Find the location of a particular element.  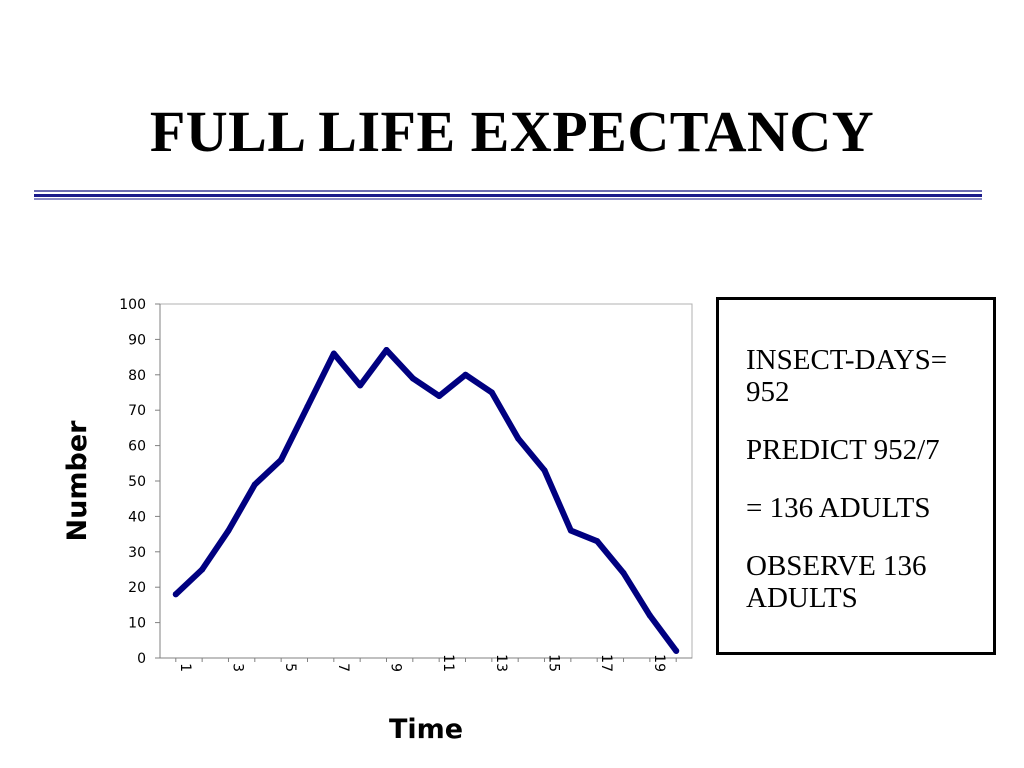

x-tick-label: 1 is located at coordinates (185, 667).